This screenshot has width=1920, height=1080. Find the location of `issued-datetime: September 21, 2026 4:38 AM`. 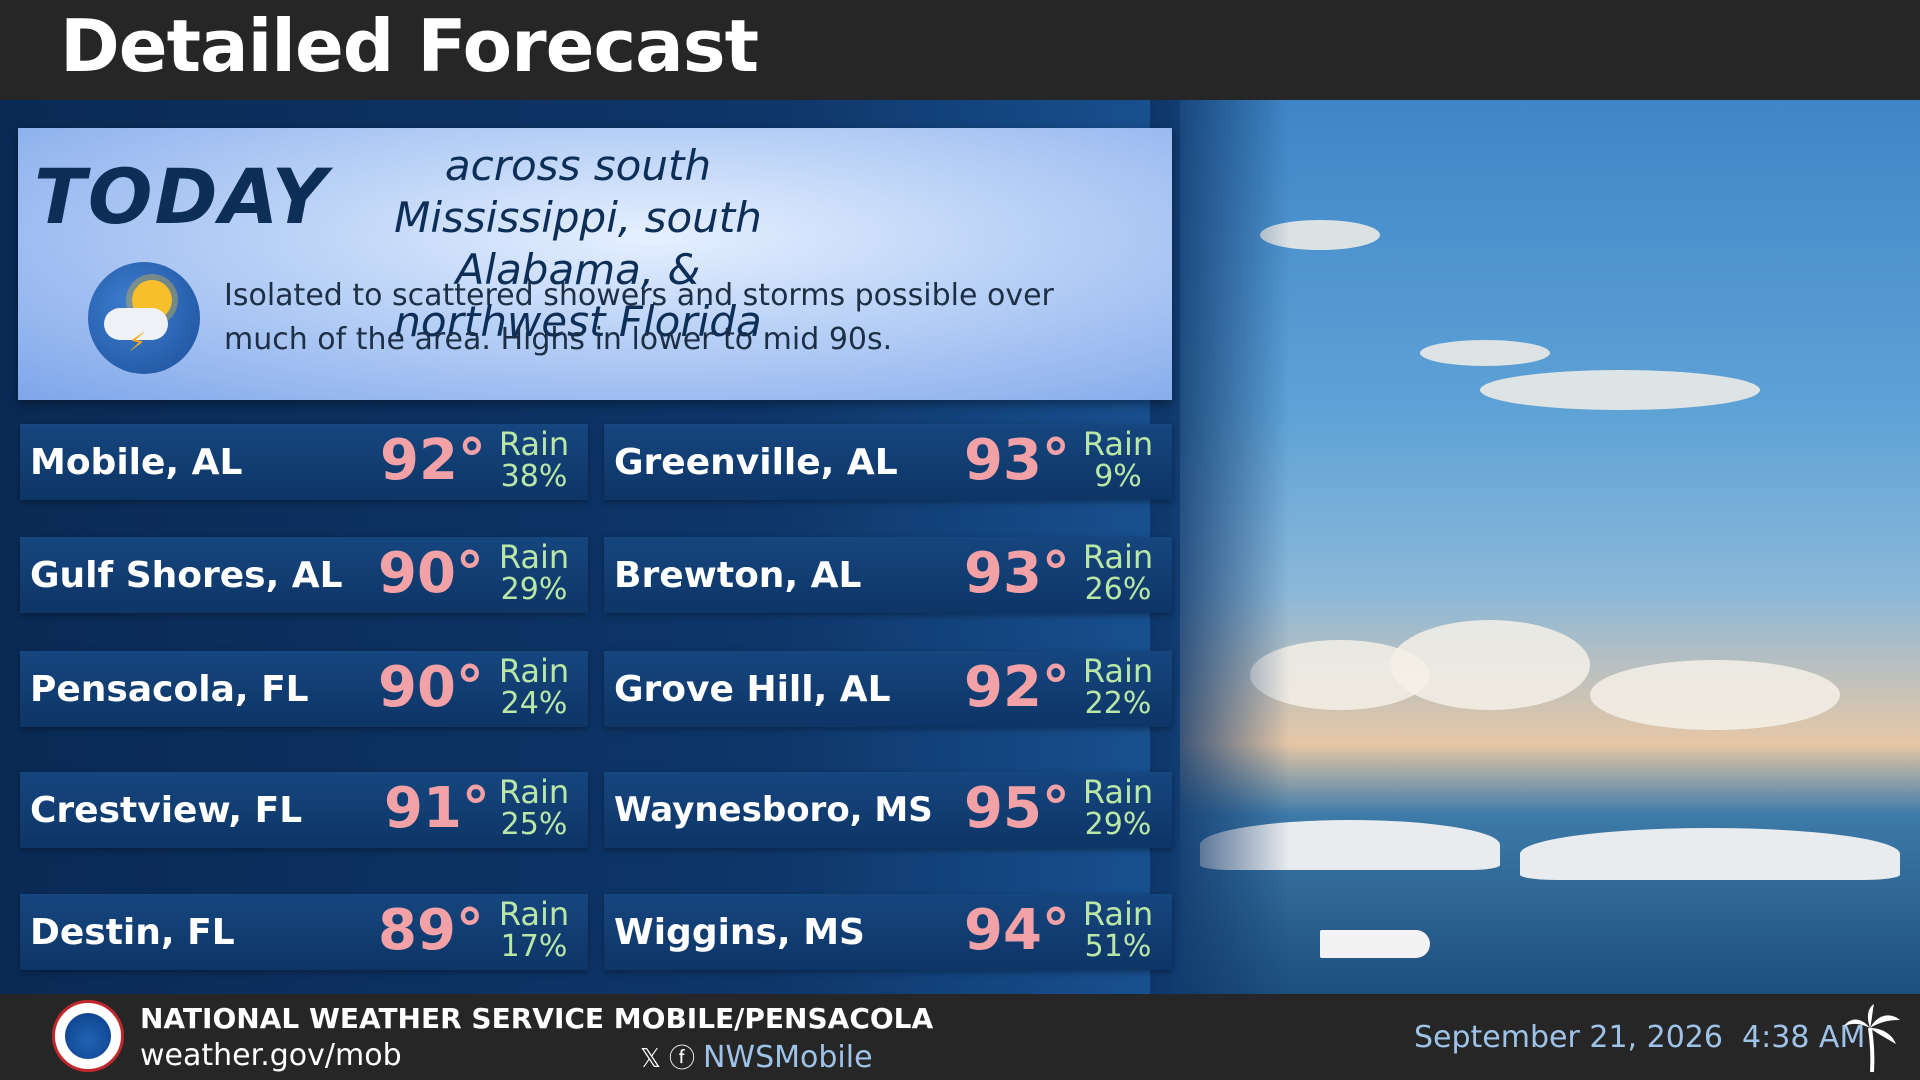

issued-datetime: September 21, 2026 4:38 AM is located at coordinates (1639, 1037).